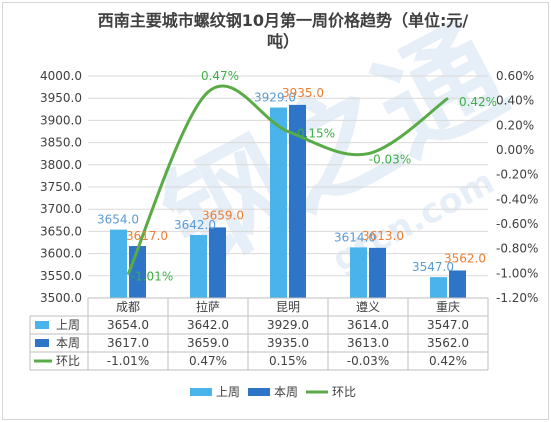 This screenshot has height=422, width=551. What do you see at coordinates (68, 343) in the screenshot?
I see `table-row-label: 本周` at bounding box center [68, 343].